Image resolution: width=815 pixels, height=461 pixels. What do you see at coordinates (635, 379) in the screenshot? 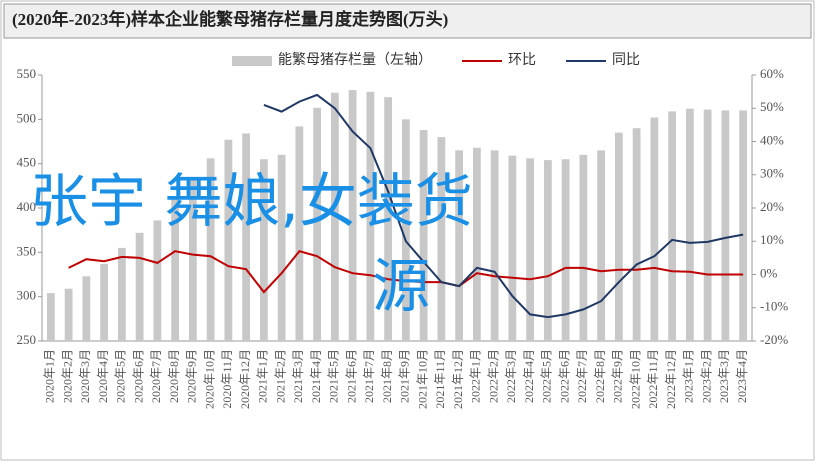
I see `x-tick-label: 2022年10月` at bounding box center [635, 379].